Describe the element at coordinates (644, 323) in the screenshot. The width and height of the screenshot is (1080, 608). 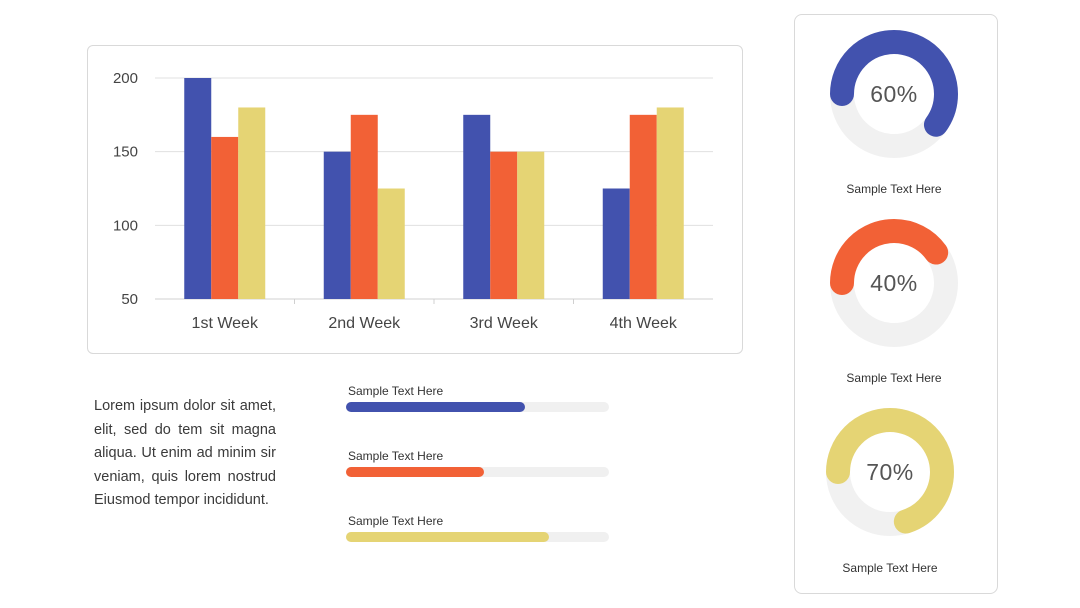
I see `x-tick-label: 4th Week` at that location.